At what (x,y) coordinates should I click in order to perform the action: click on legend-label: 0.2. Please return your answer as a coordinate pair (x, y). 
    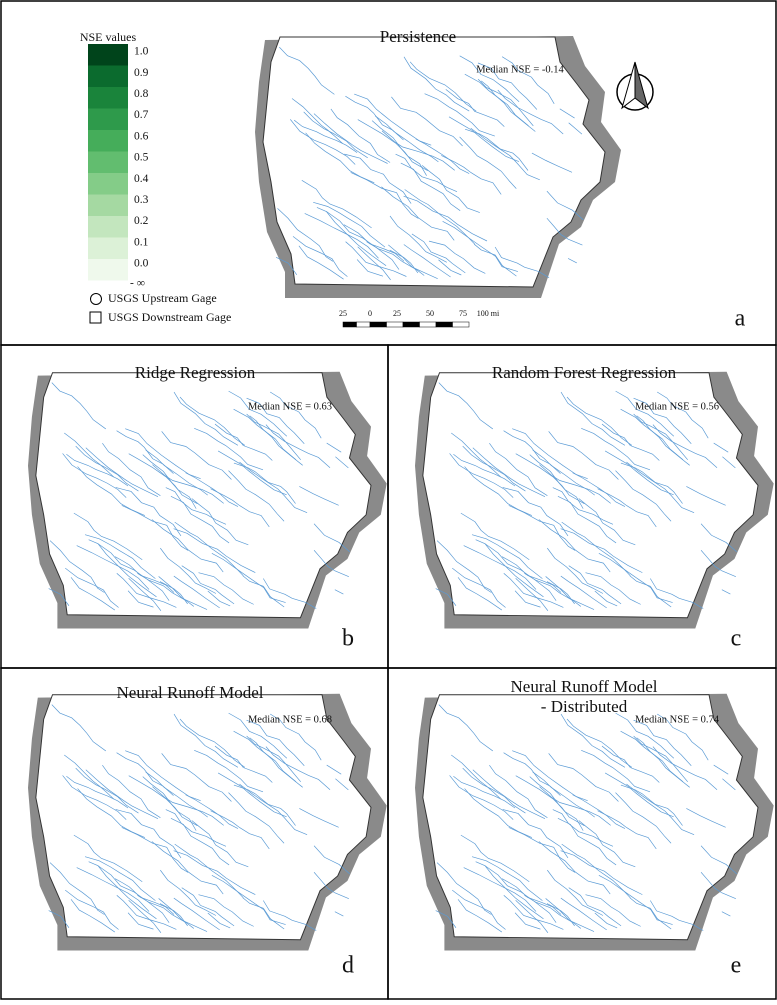
    Looking at the image, I should click on (141, 221).